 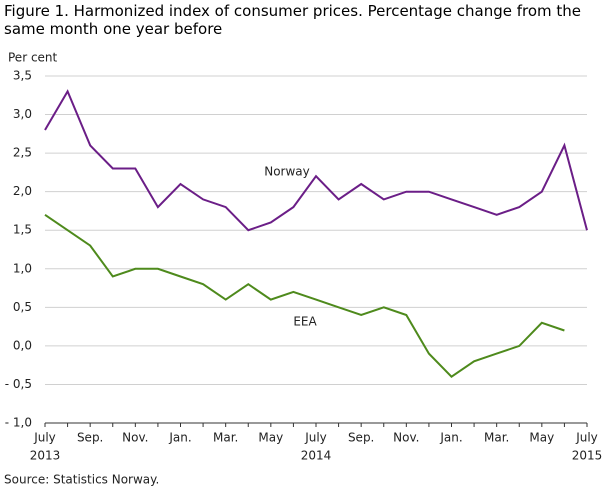 I want to click on y-tick-label: 0,5, so click(x=22, y=307).